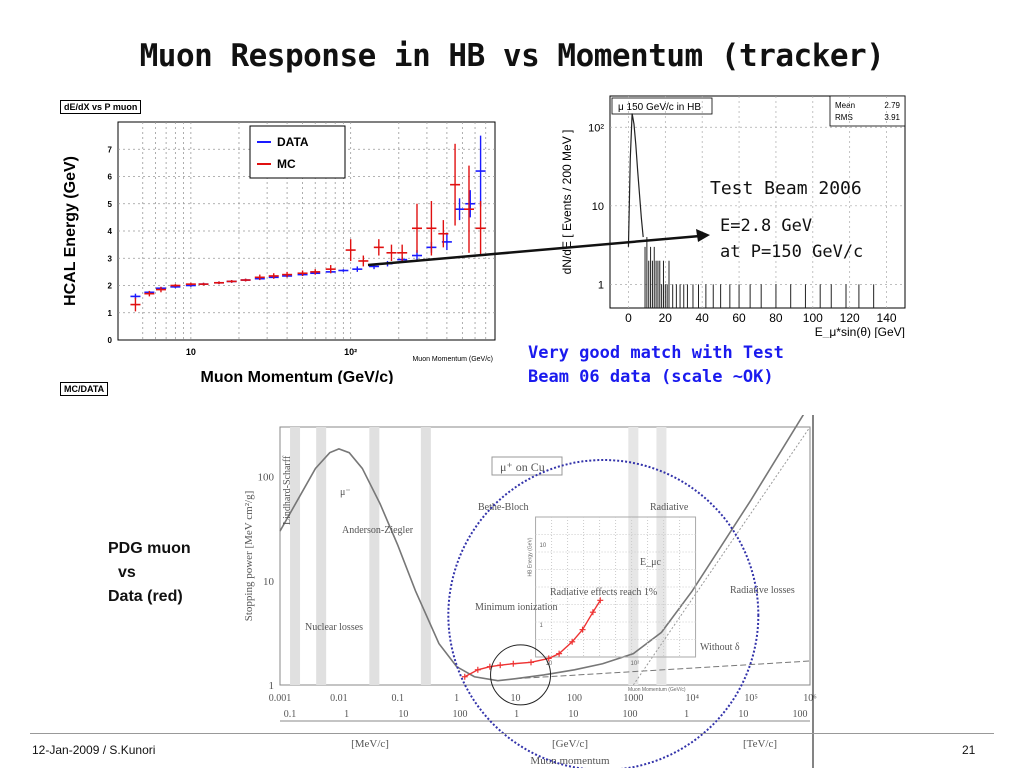 This screenshot has height=768, width=1024. I want to click on plot2-stats-box, so click(867, 111).